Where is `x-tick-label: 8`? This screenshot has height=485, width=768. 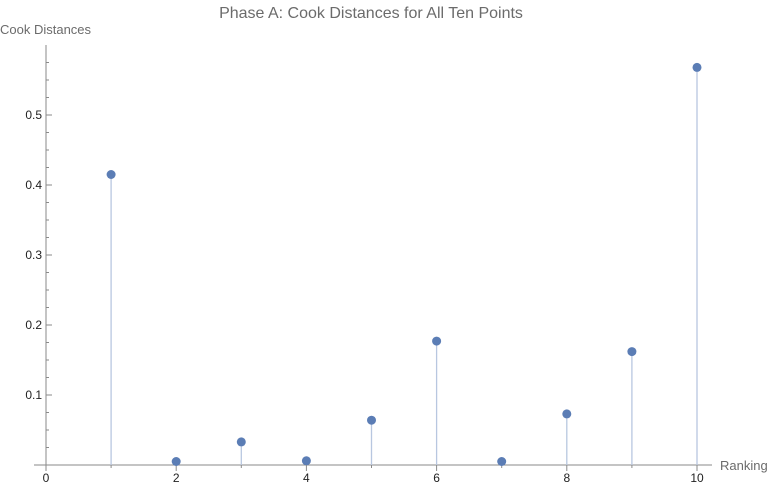
x-tick-label: 8 is located at coordinates (566, 478).